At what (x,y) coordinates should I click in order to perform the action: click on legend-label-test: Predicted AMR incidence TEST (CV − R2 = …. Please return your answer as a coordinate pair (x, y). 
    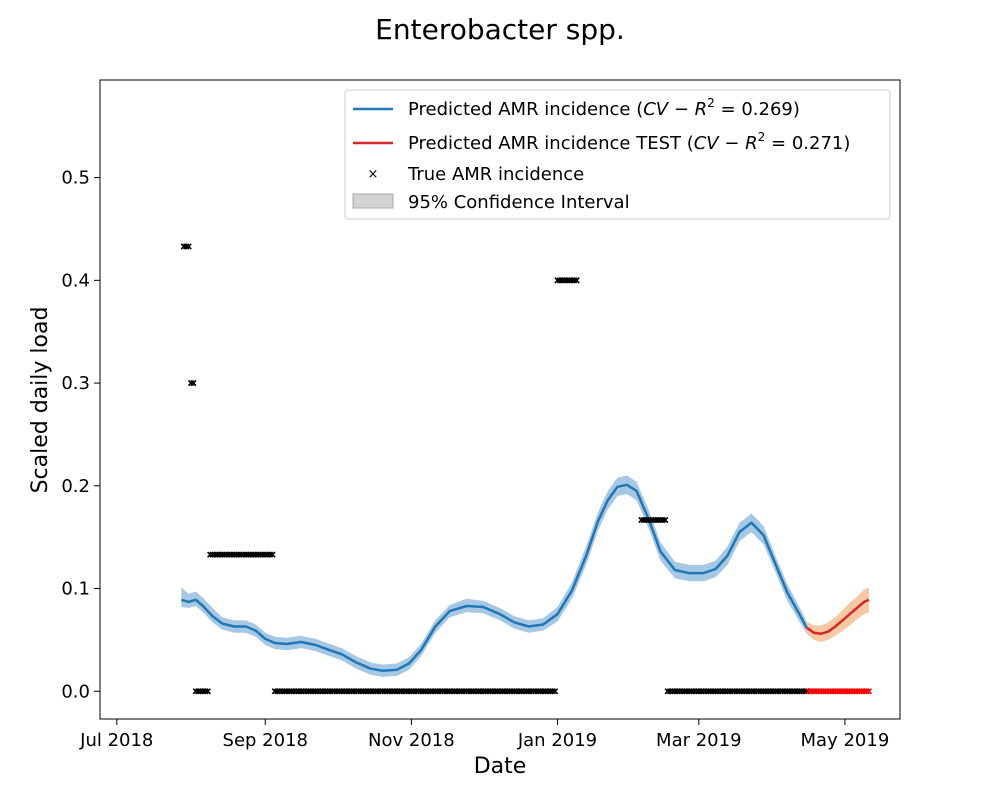
    Looking at the image, I should click on (629, 142).